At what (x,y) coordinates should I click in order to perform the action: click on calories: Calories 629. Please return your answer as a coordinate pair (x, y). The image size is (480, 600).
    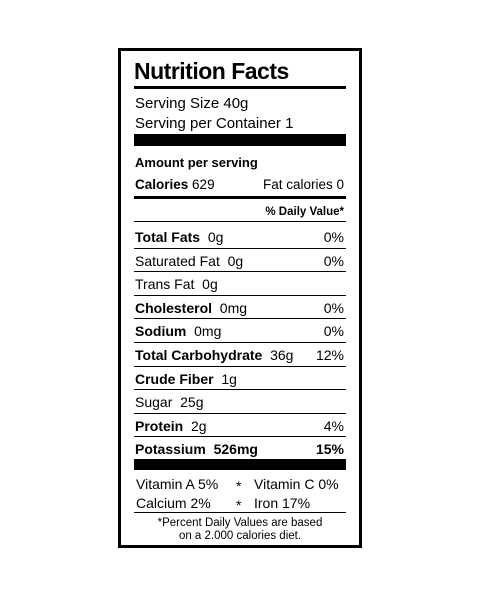
    Looking at the image, I should click on (175, 185).